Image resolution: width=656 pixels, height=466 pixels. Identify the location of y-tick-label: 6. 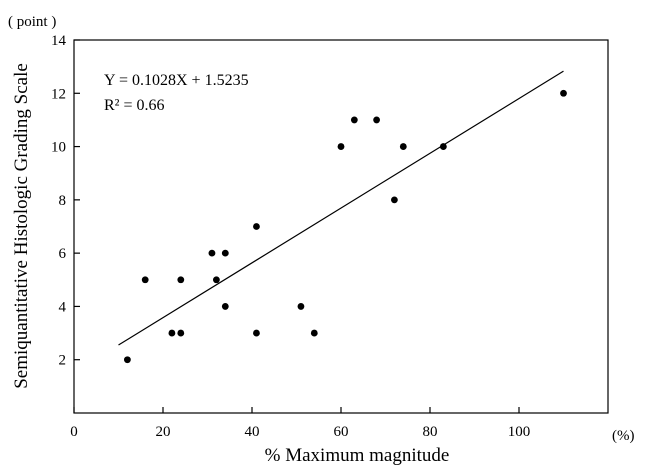
(63, 254).